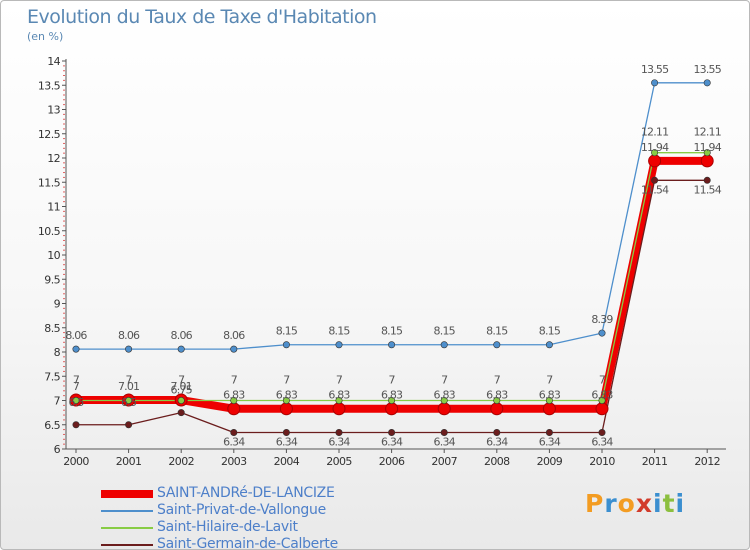 The width and height of the screenshot is (750, 550). I want to click on x-tick-label: 2003, so click(234, 461).